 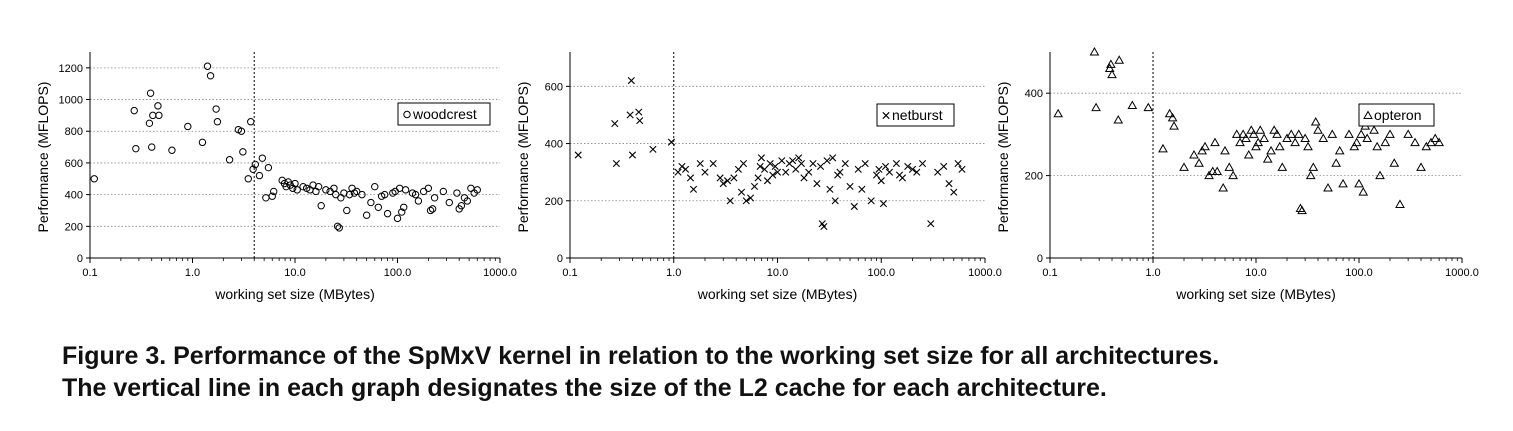 I want to click on legend-label: opteron, so click(x=1397, y=115).